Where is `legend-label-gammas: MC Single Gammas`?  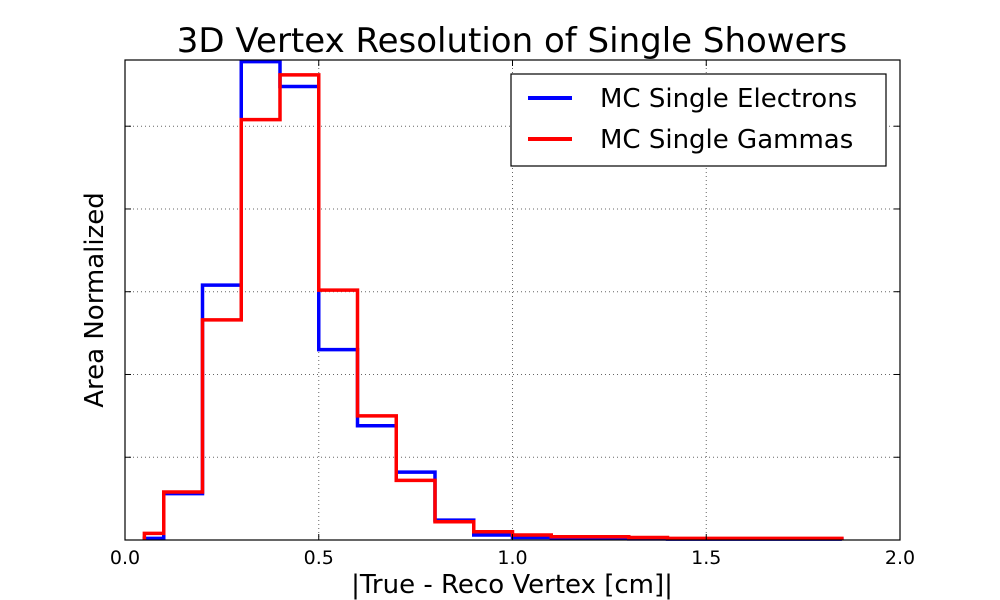 legend-label-gammas: MC Single Gammas is located at coordinates (726, 140).